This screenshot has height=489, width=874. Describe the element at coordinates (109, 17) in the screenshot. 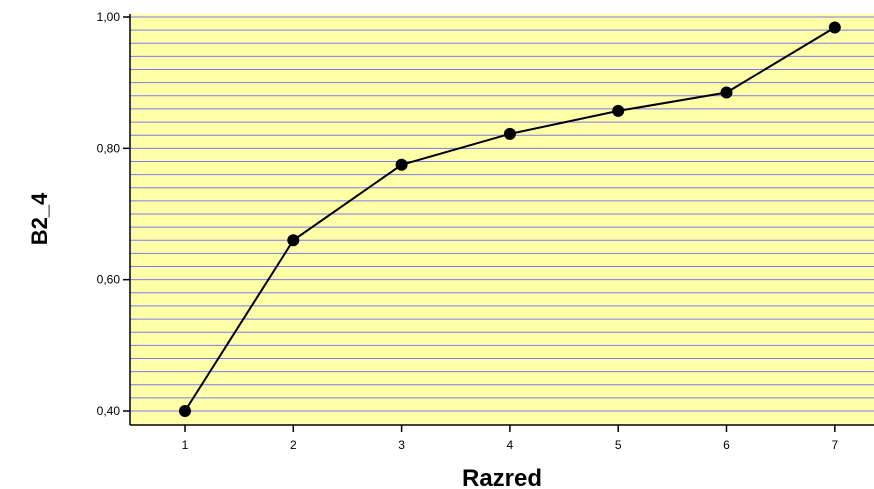

I see `y-tick-label: 1,00` at that location.